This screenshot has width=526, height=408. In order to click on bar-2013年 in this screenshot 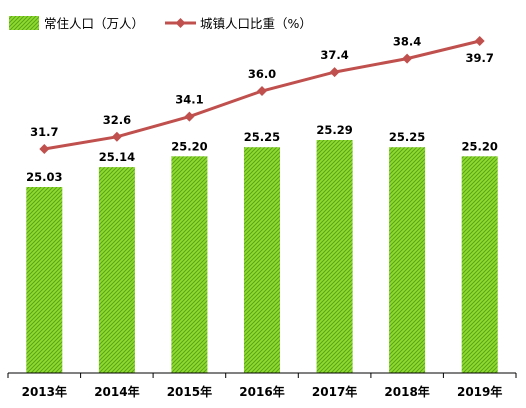, I will do `click(44, 280)`.